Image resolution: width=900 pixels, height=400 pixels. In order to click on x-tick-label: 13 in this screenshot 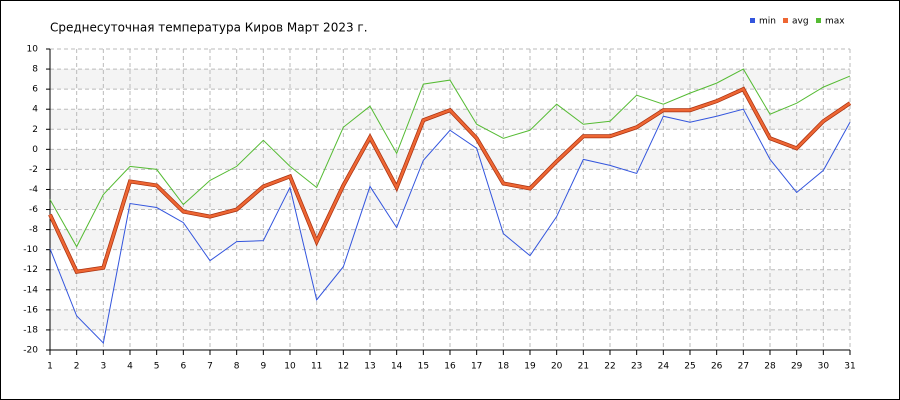, I will do `click(369, 367)`.